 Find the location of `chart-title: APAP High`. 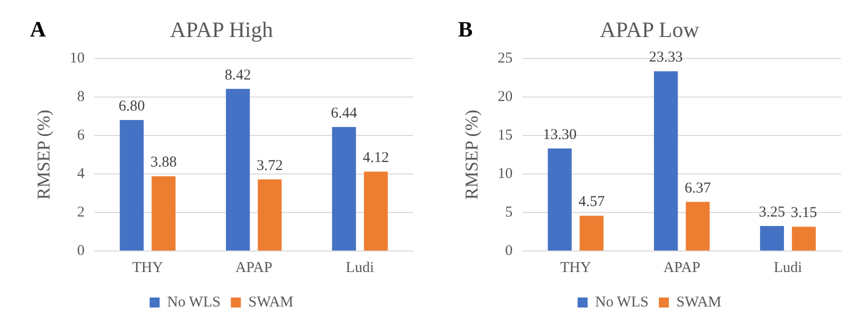

chart-title: APAP High is located at coordinates (221, 29).